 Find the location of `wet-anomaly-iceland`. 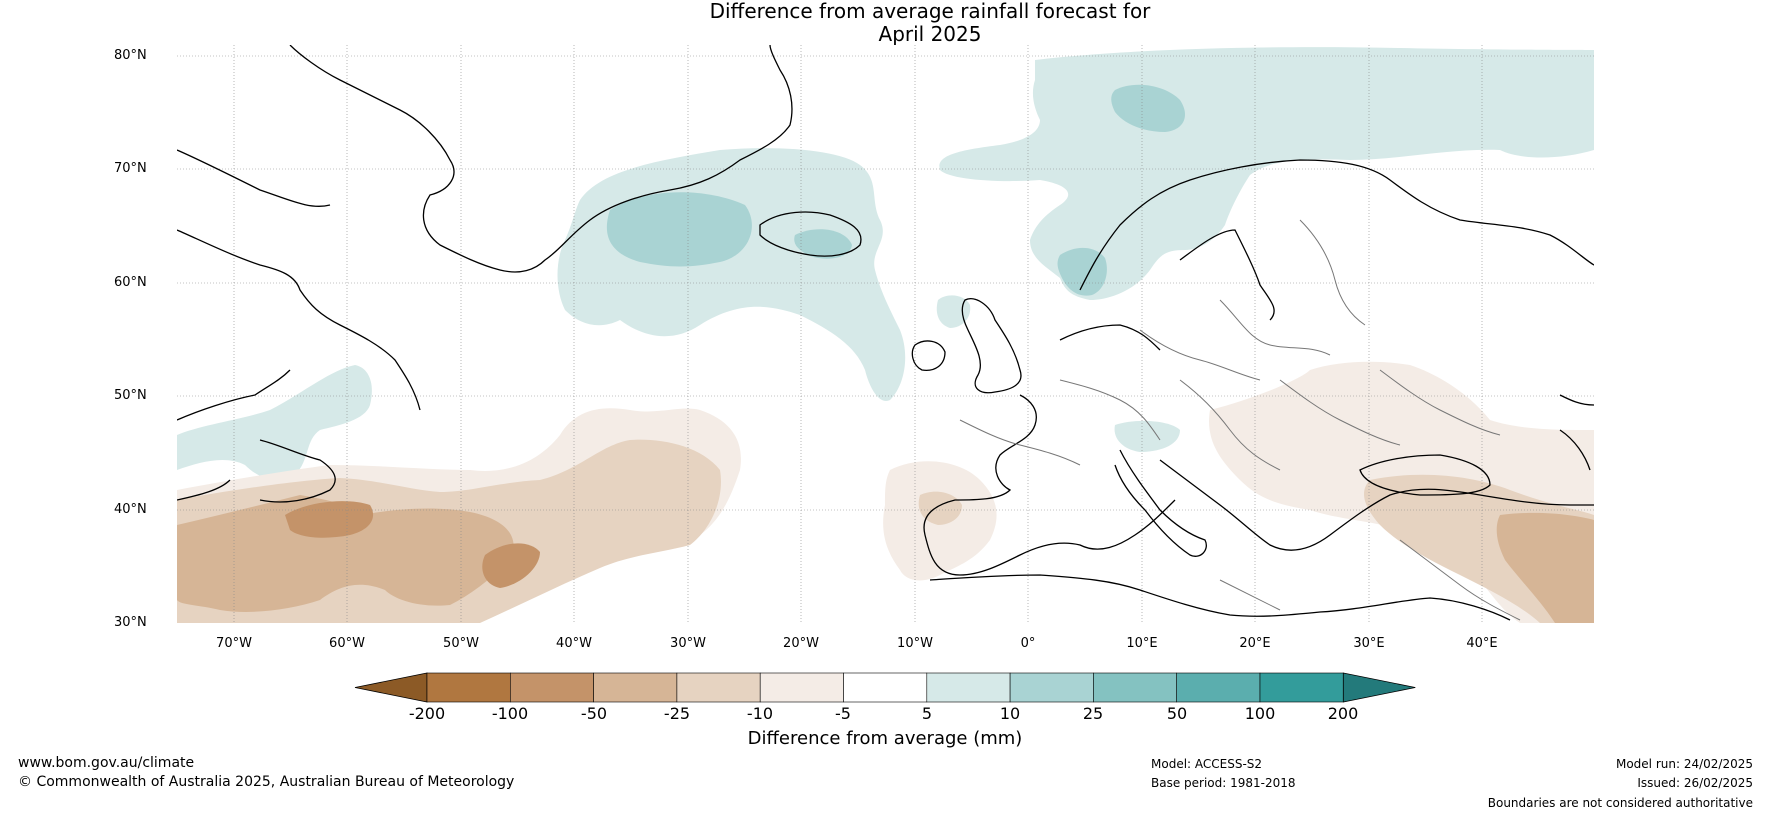

wet-anomaly-iceland is located at coordinates (823, 244).